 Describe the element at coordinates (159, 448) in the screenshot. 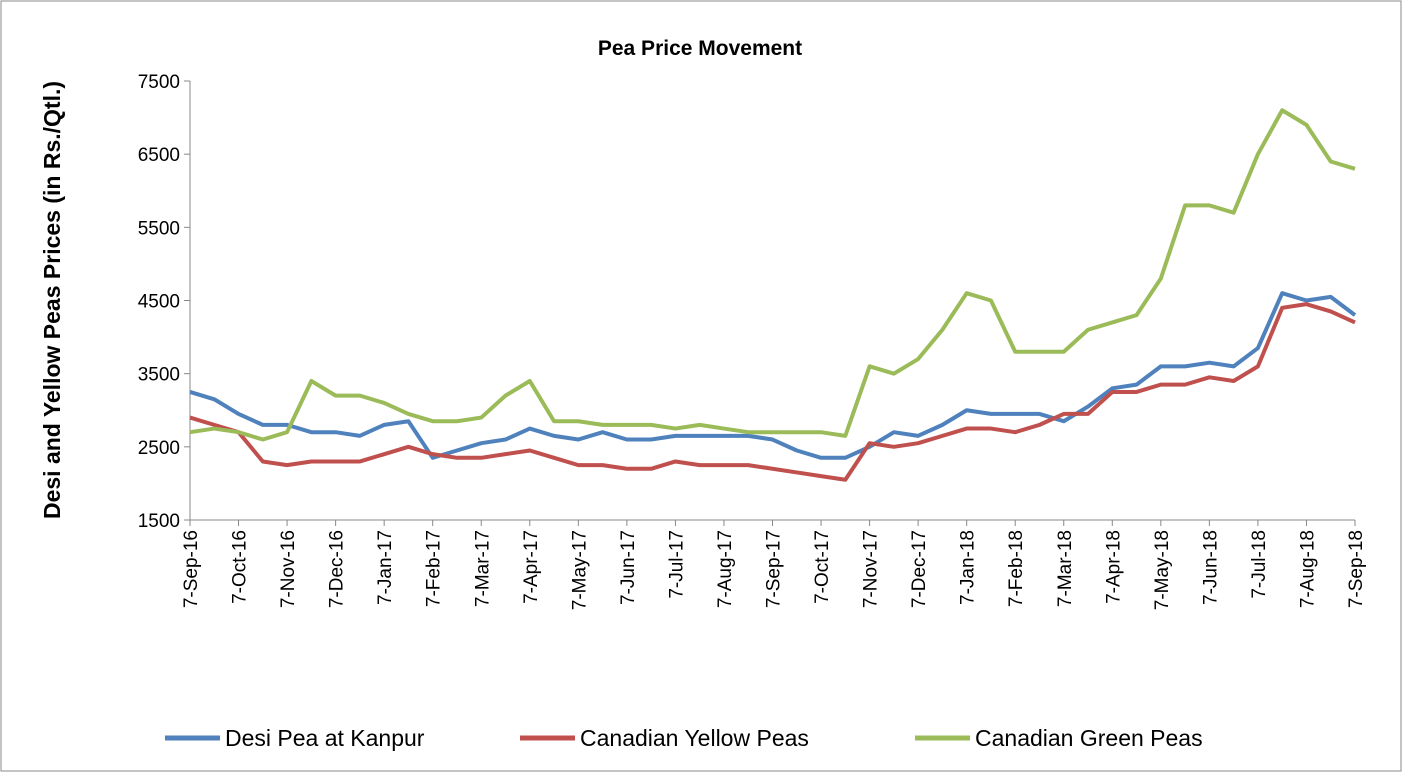

I see `y-tick-label: 2500` at that location.